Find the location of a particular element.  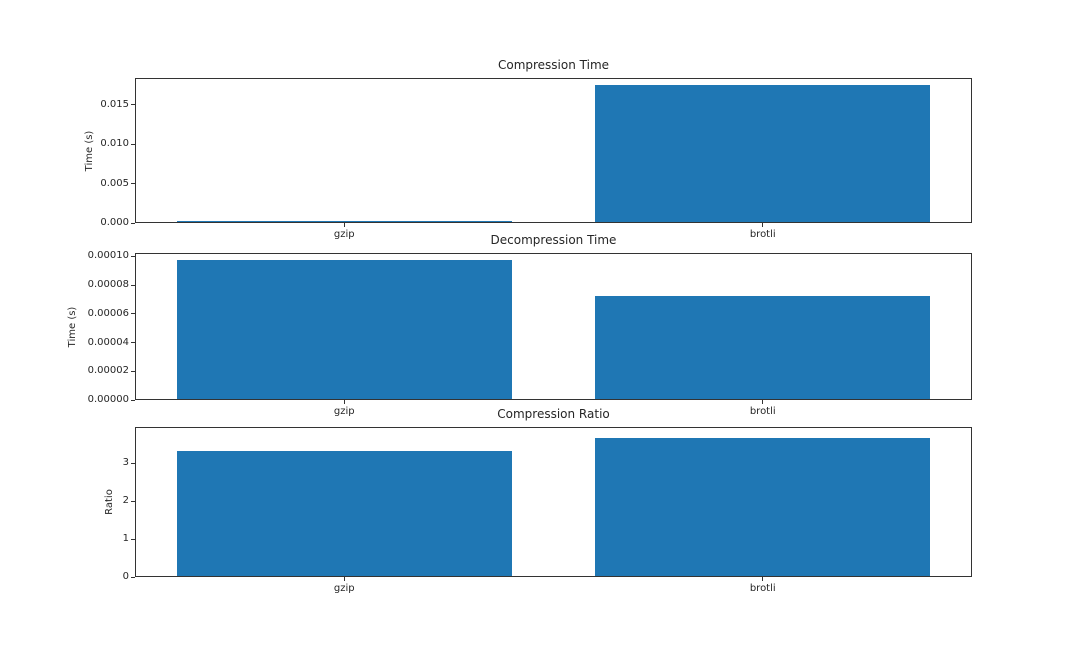

y-tick-label: 0.00002 is located at coordinates (108, 371).